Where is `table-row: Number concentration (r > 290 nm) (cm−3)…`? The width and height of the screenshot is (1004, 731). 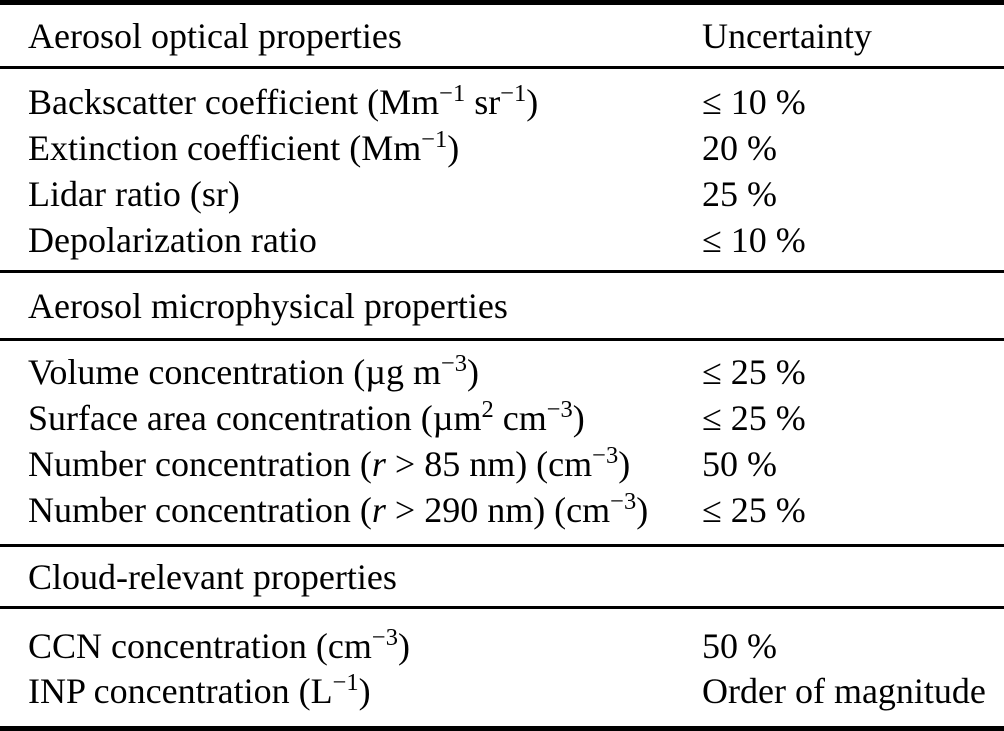 table-row: Number concentration (r > 290 nm) (cm−3)… is located at coordinates (502, 510).